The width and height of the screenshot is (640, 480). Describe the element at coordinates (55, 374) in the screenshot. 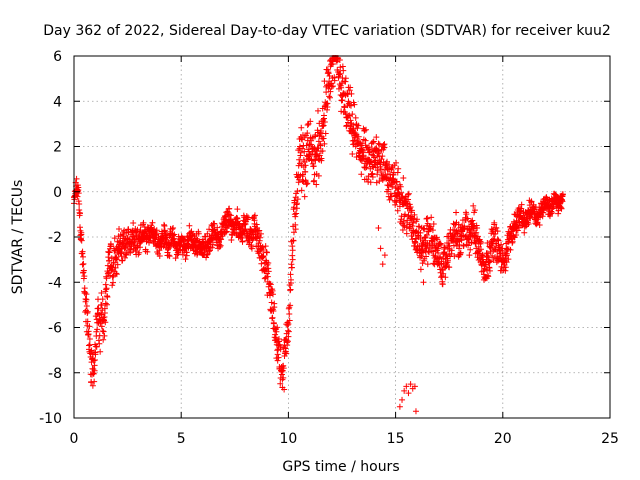

I see `y-tick-label: -8` at that location.